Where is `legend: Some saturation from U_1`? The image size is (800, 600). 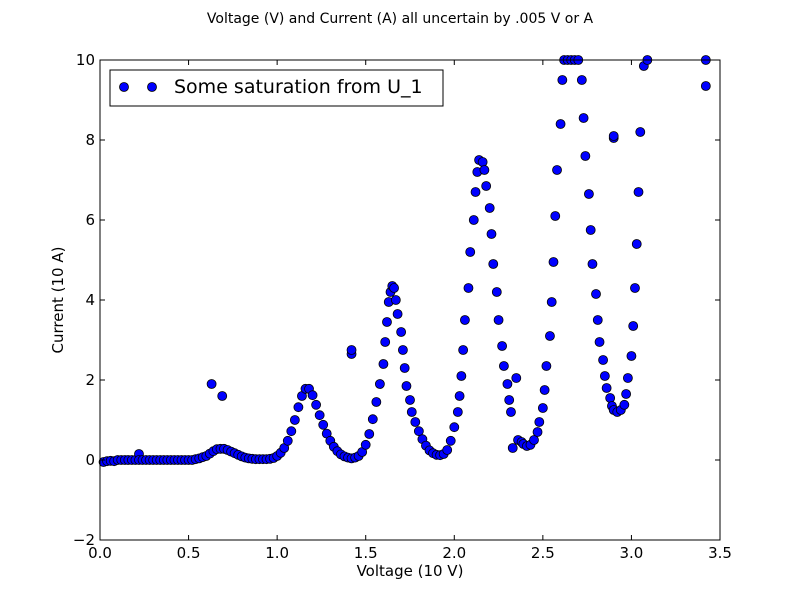
legend: Some saturation from U_1 is located at coordinates (276, 88).